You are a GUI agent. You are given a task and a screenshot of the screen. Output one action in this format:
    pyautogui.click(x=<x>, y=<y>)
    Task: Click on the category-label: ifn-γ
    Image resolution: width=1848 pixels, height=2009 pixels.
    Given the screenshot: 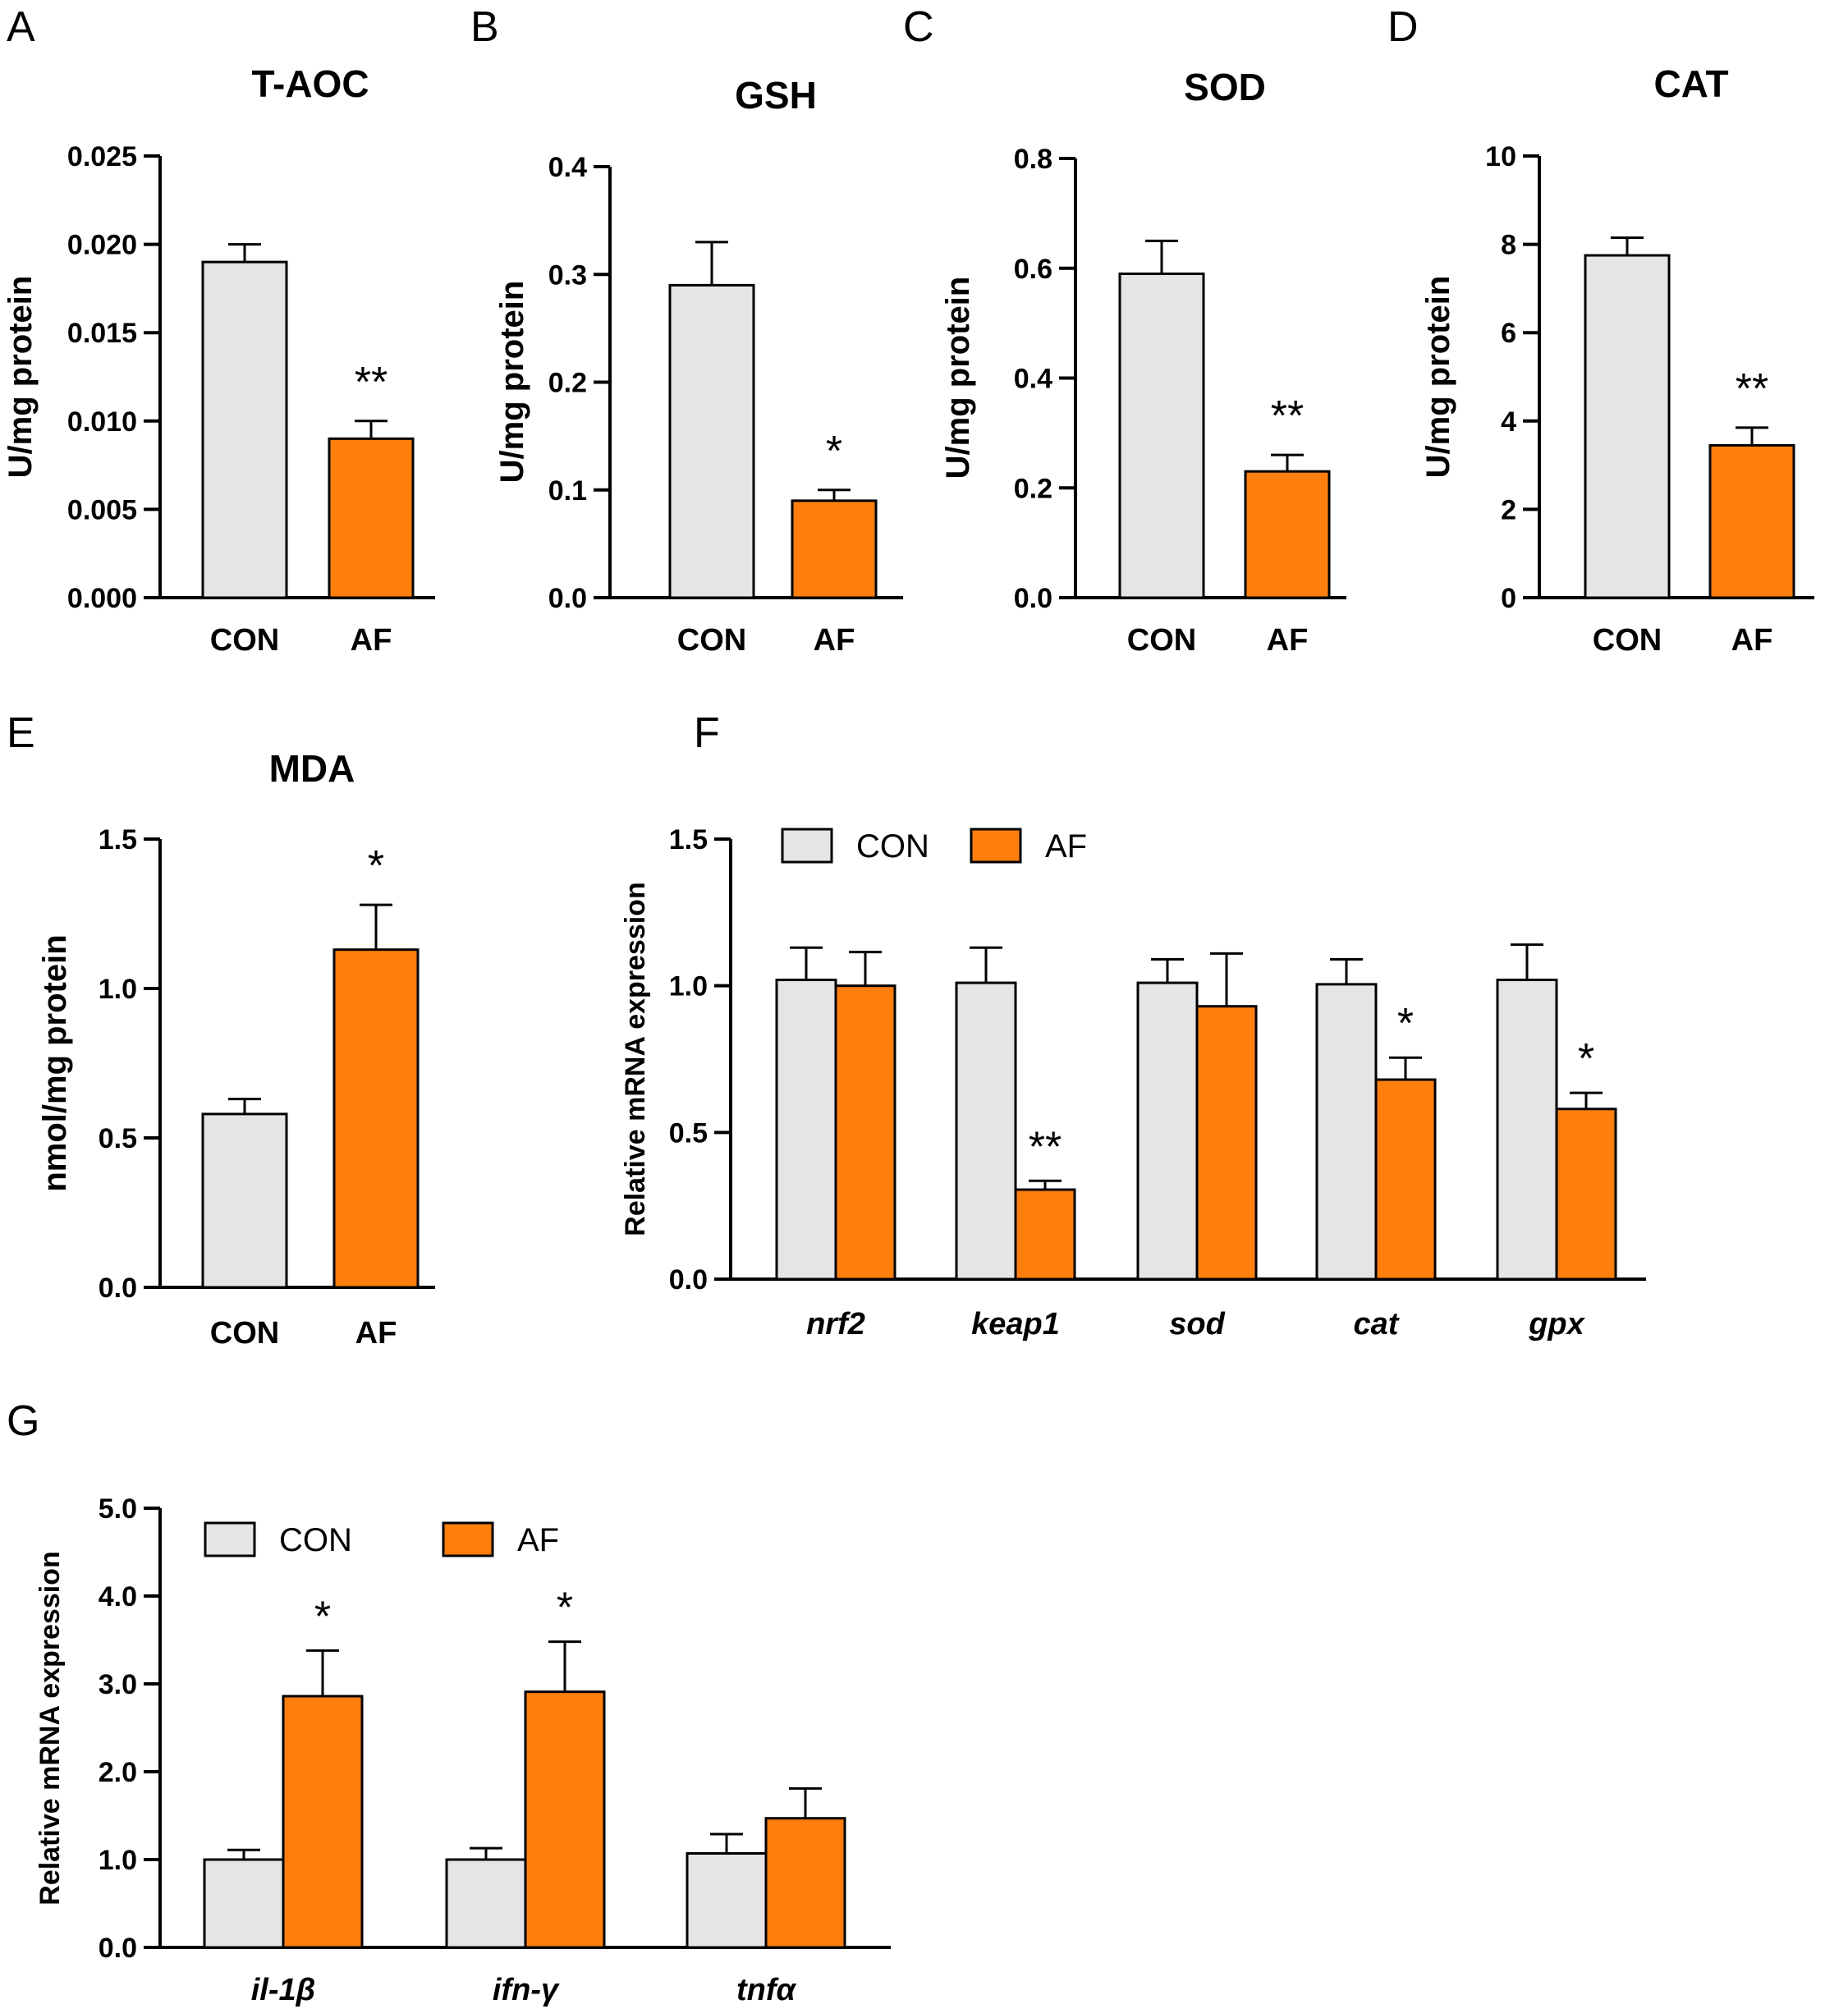 What is the action you would take?
    pyautogui.click(x=526, y=1990)
    